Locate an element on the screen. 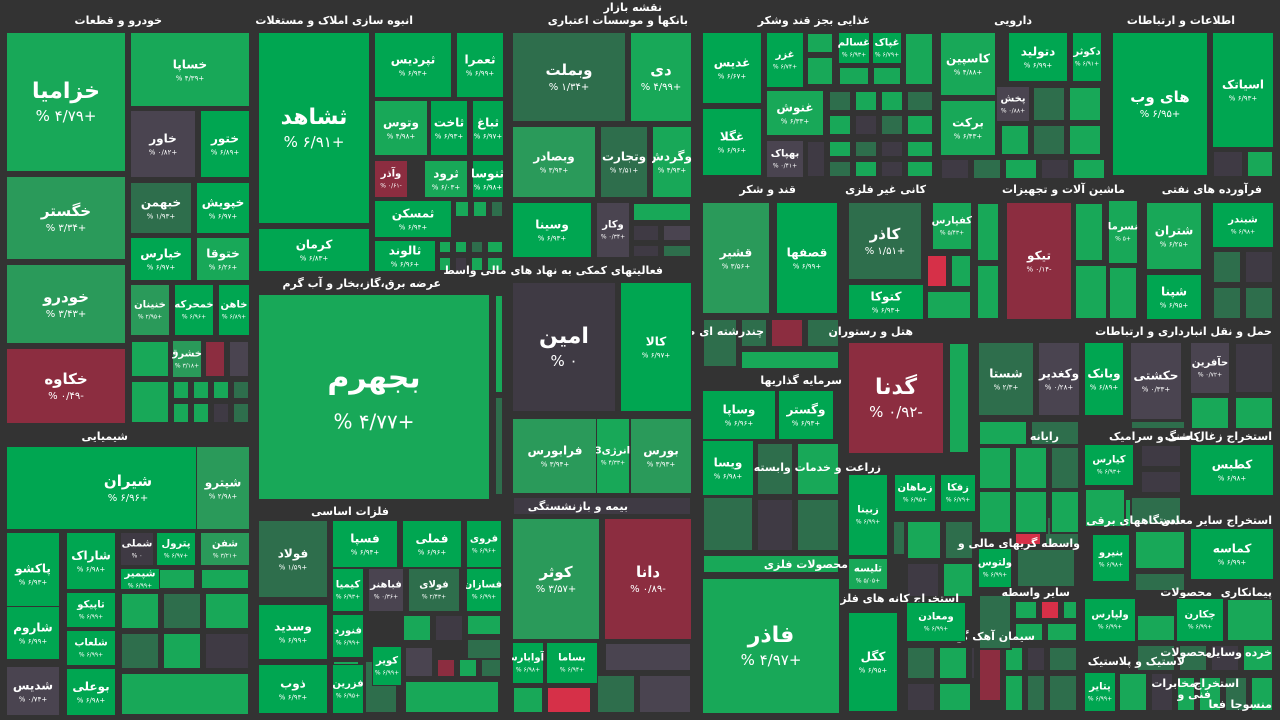  tile: شبندر +۶/۹۸ % is located at coordinates (1243, 225).